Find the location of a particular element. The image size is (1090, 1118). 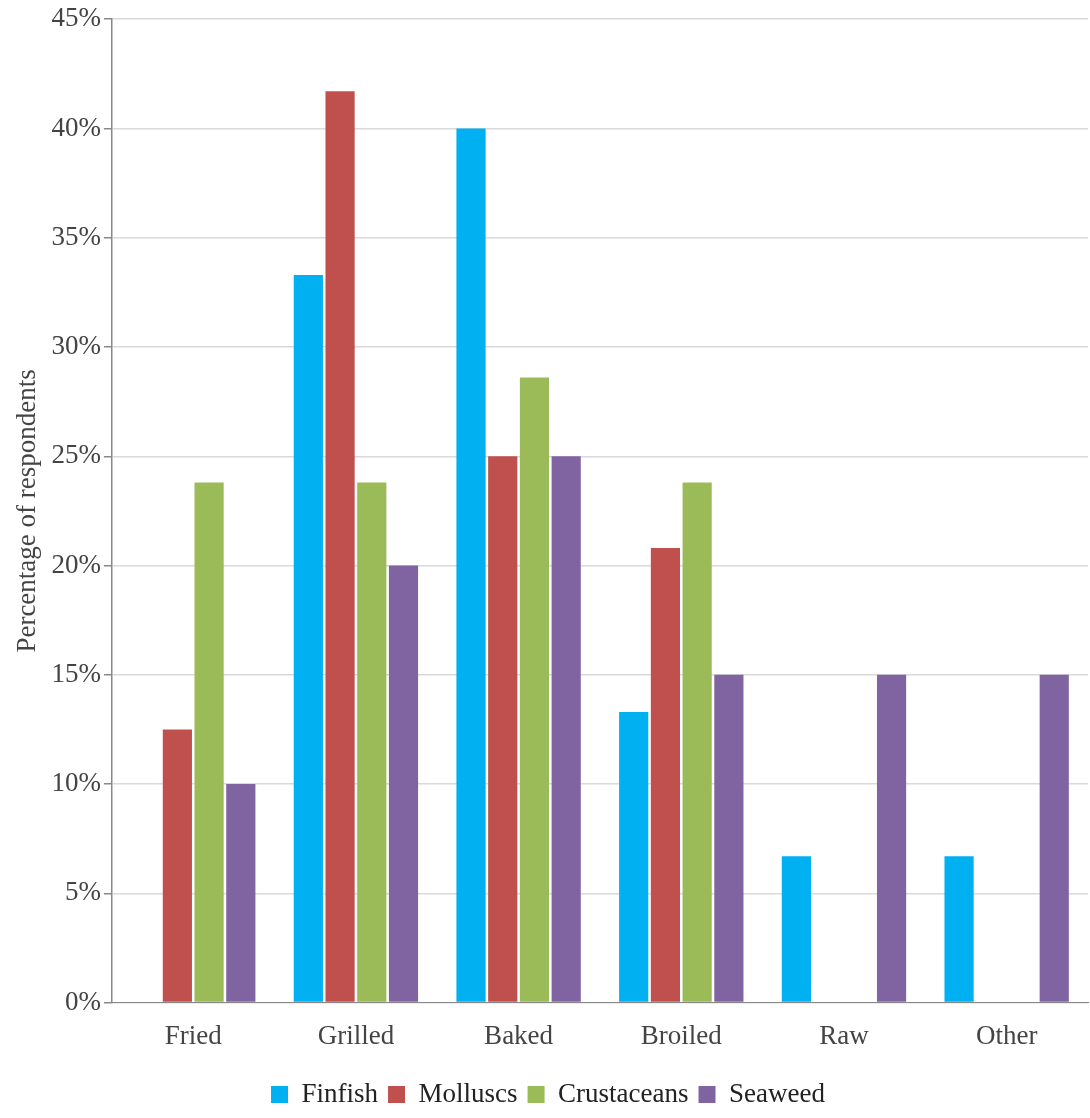

x-tick-label: Grilled is located at coordinates (356, 1034).